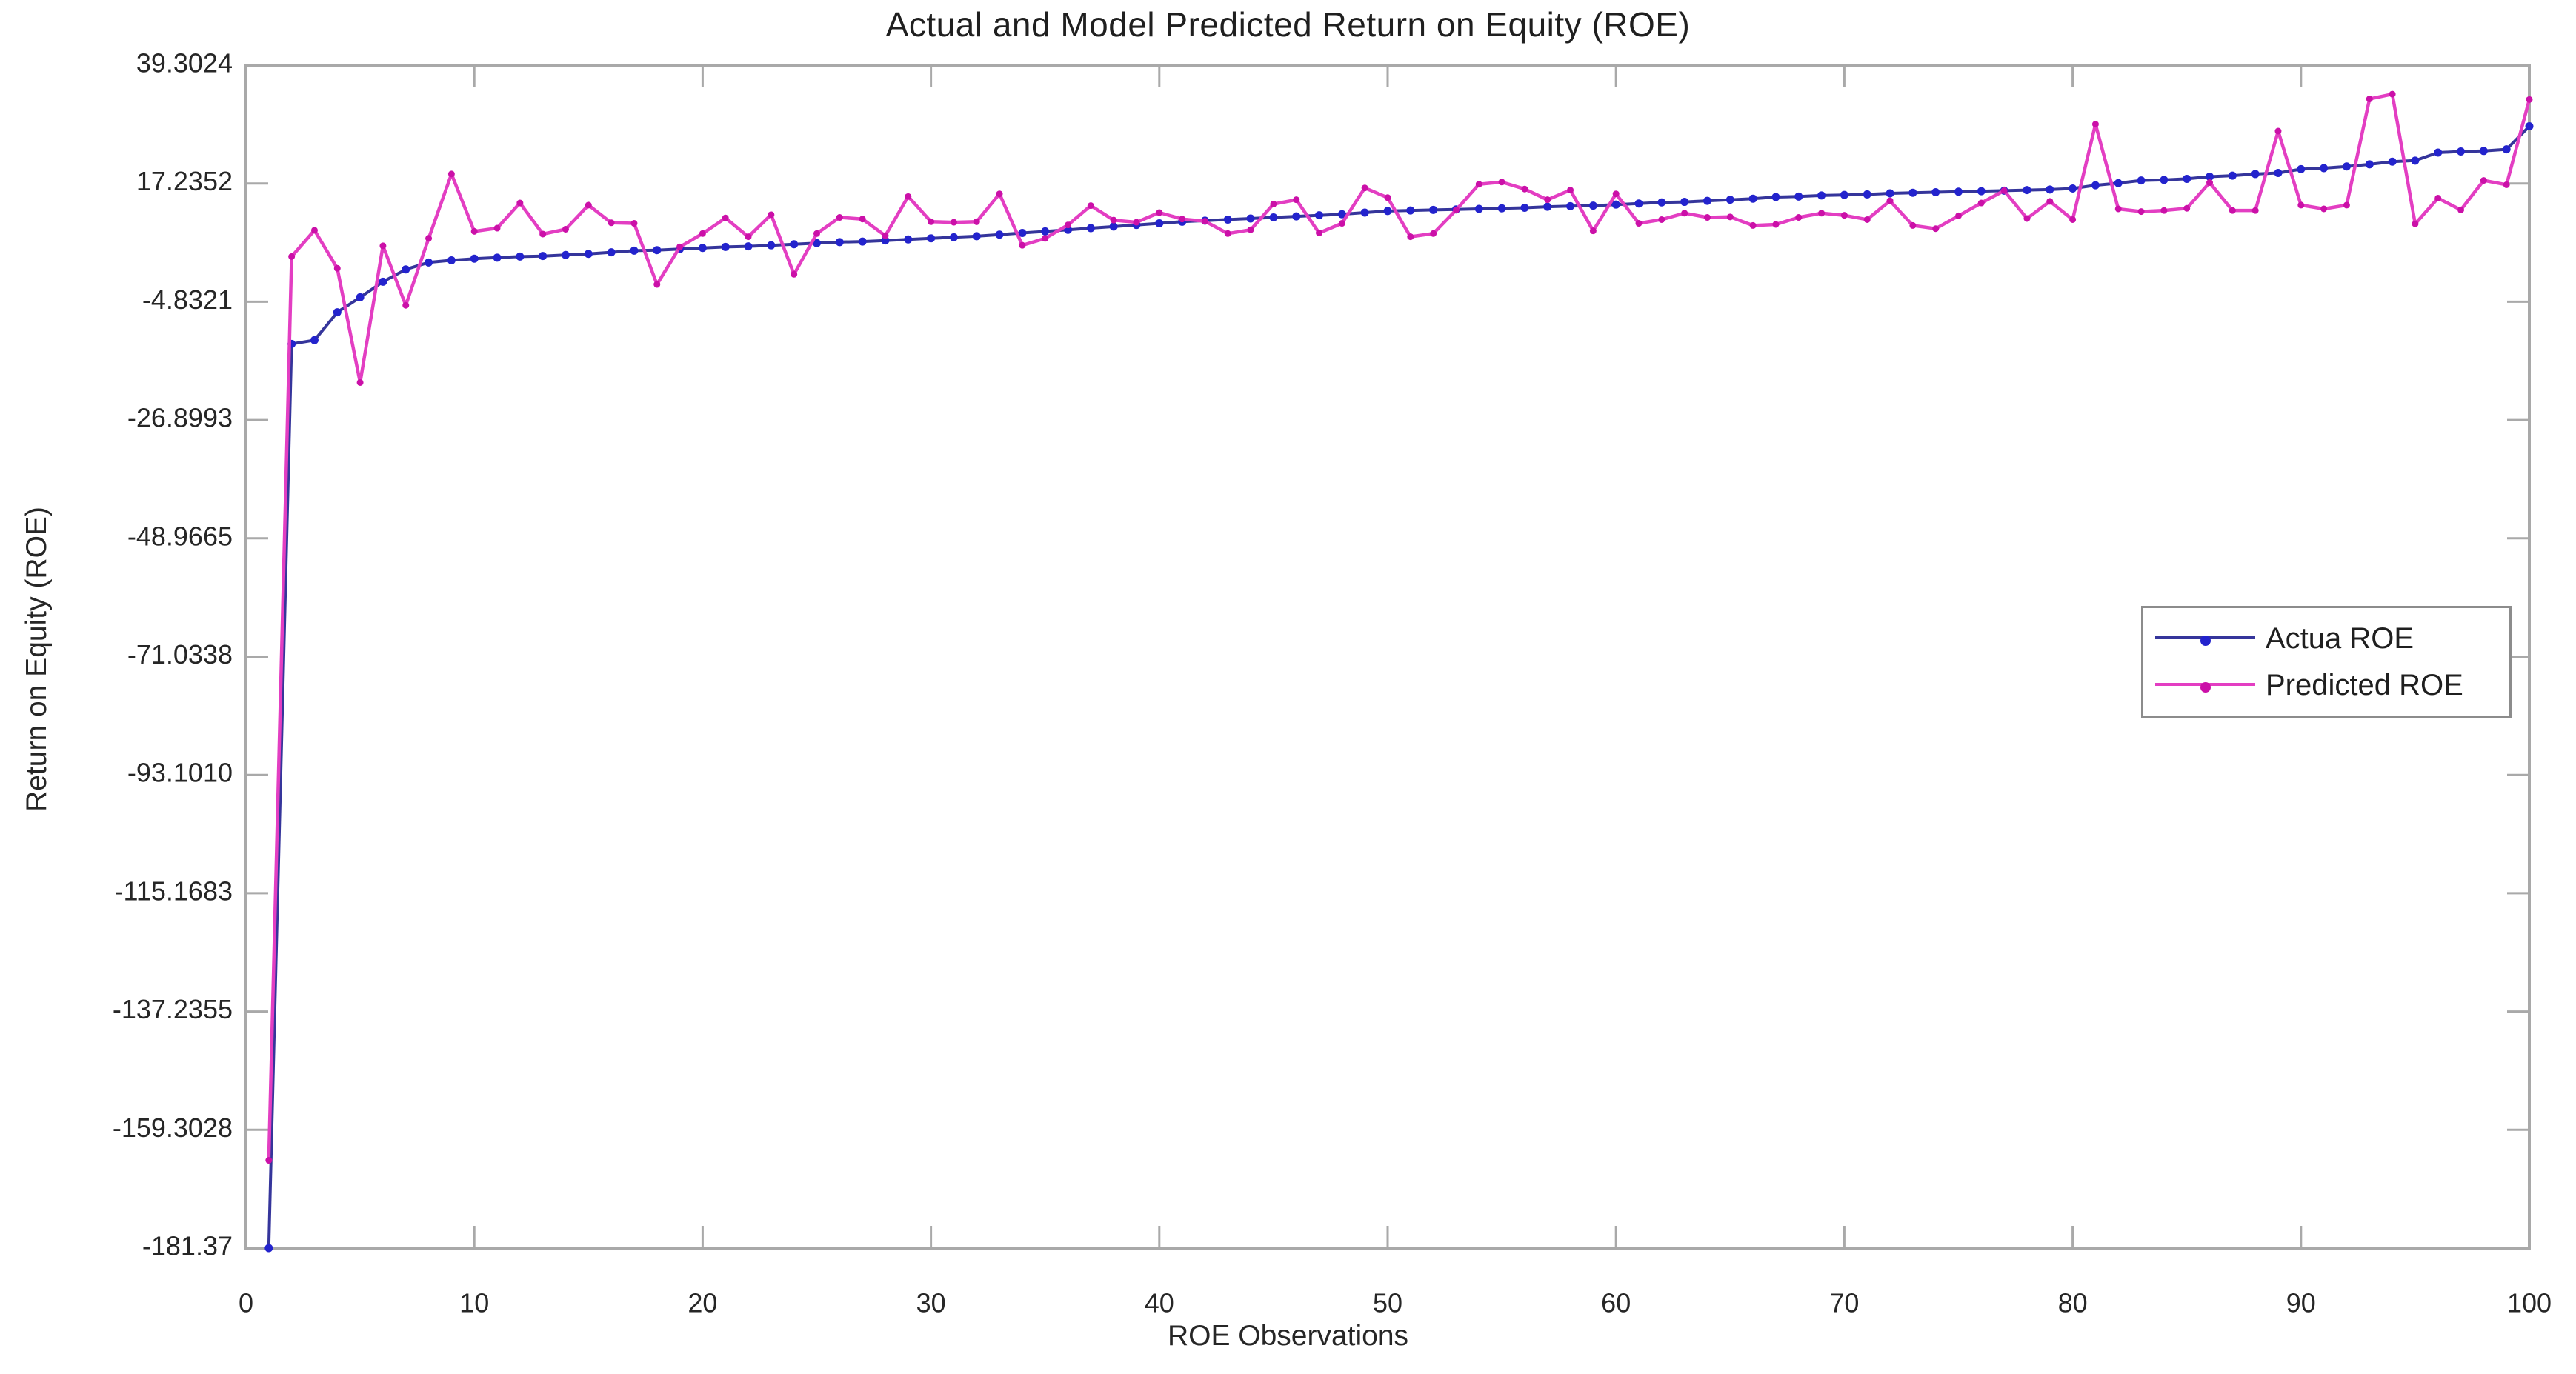  I want to click on actual-line-swatch, so click(2205, 640).